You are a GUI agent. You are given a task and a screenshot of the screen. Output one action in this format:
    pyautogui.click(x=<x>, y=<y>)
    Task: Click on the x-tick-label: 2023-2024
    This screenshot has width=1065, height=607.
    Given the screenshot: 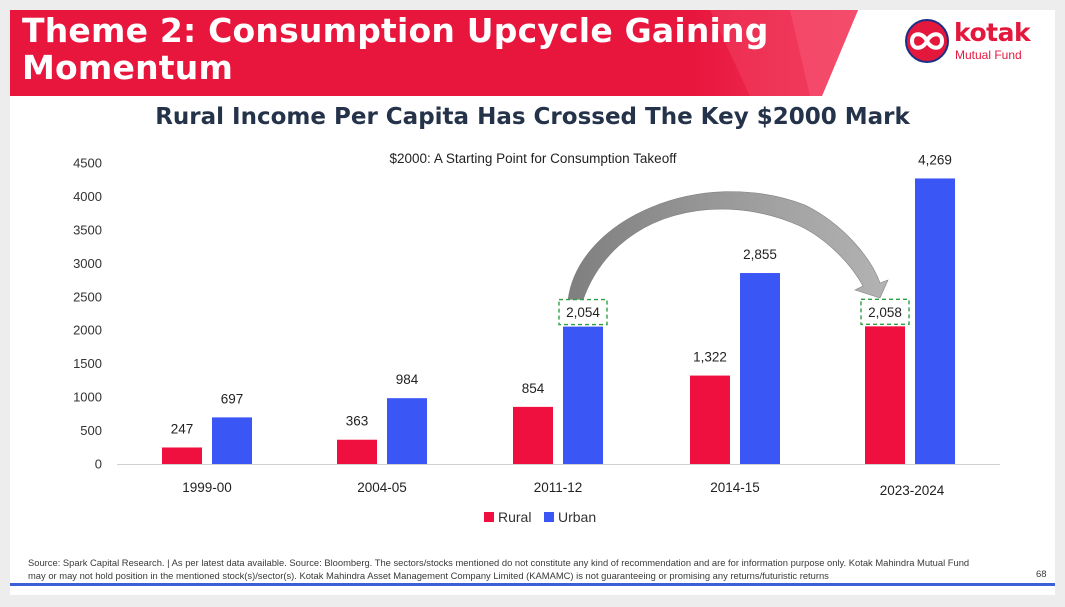 What is the action you would take?
    pyautogui.click(x=912, y=490)
    